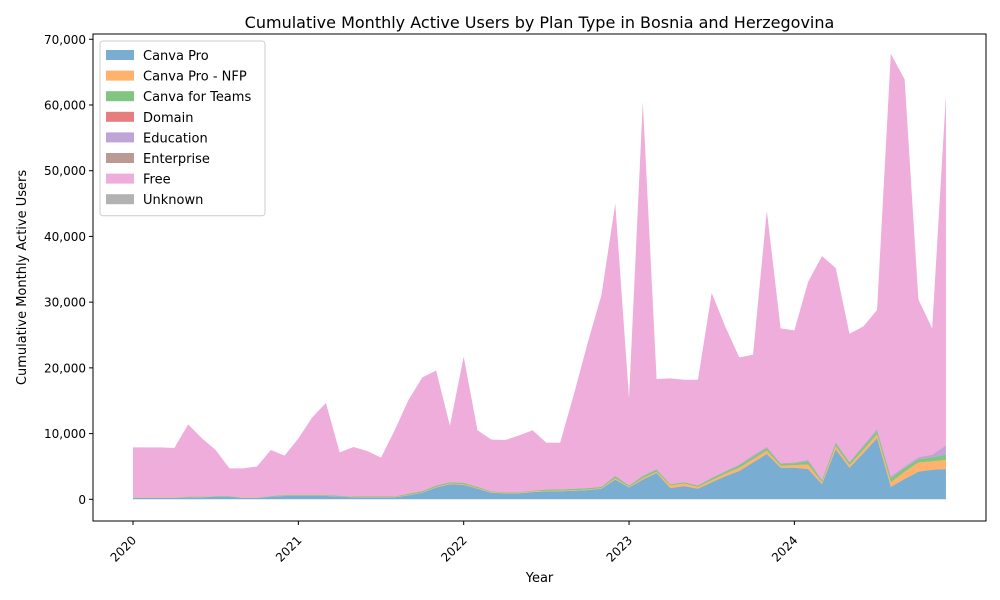  Describe the element at coordinates (65, 171) in the screenshot. I see `y-tick-label: 50,000` at that location.